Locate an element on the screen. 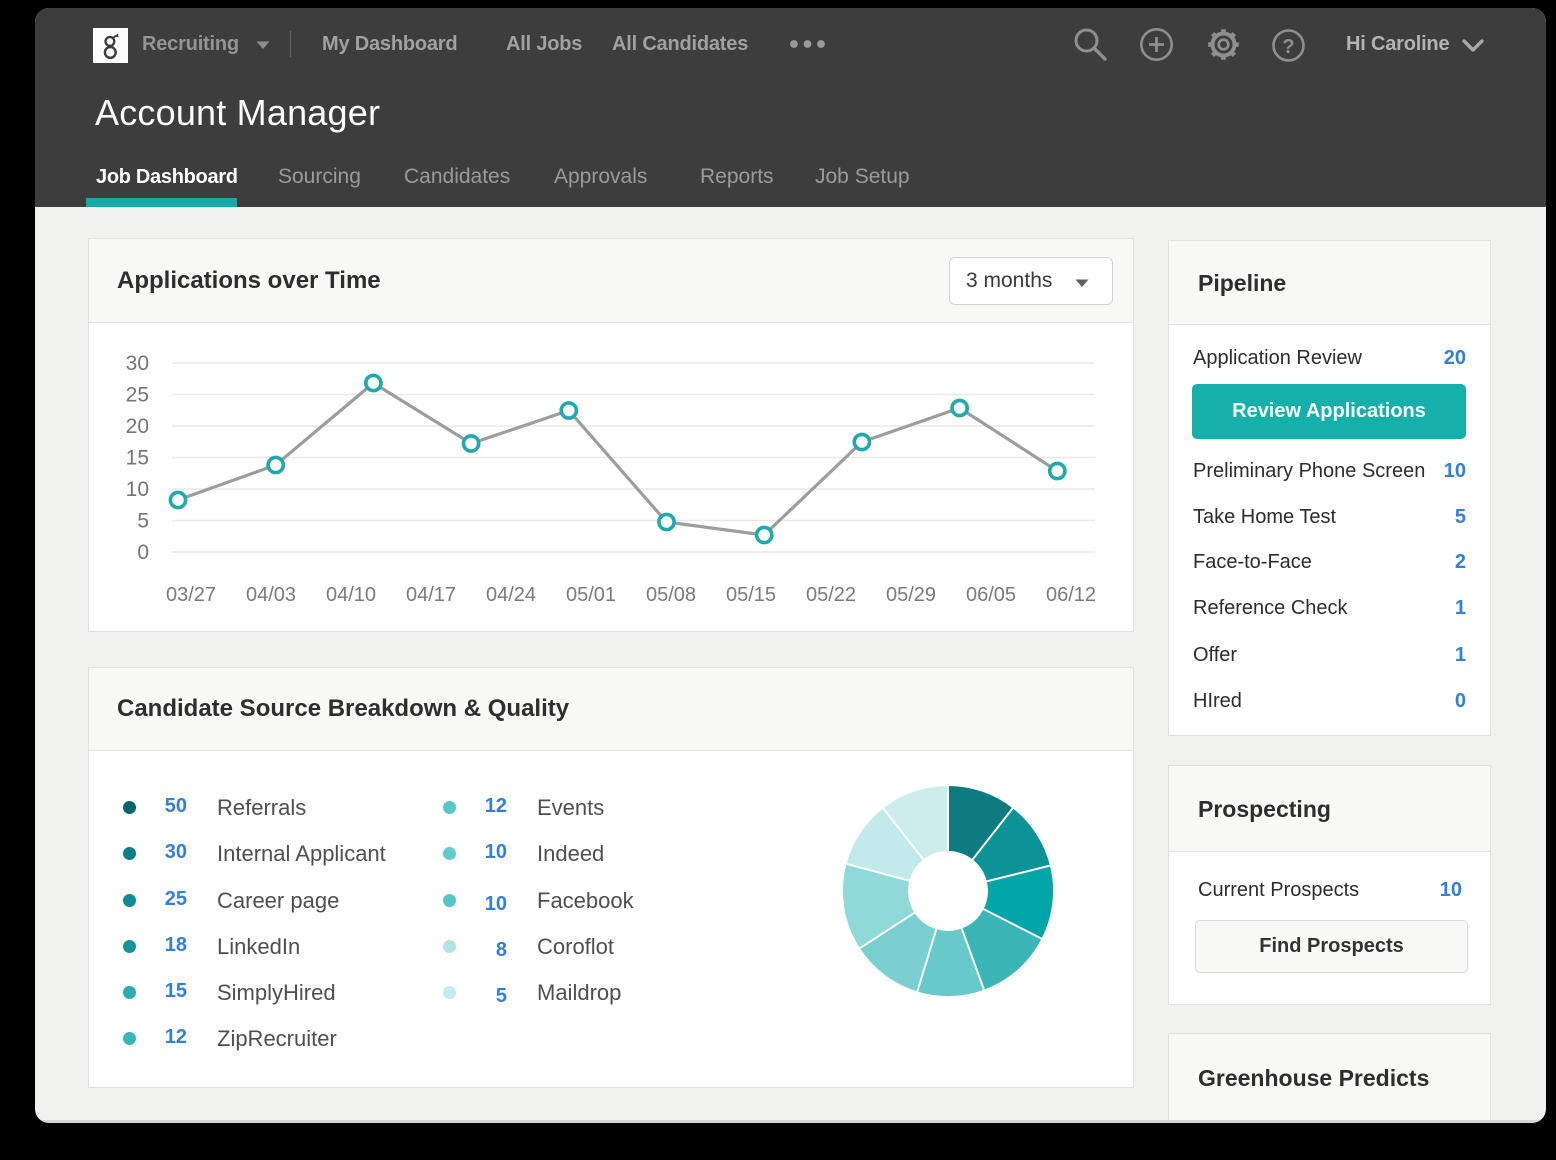 The height and width of the screenshot is (1160, 1556). svg-text: 25 is located at coordinates (137, 395).